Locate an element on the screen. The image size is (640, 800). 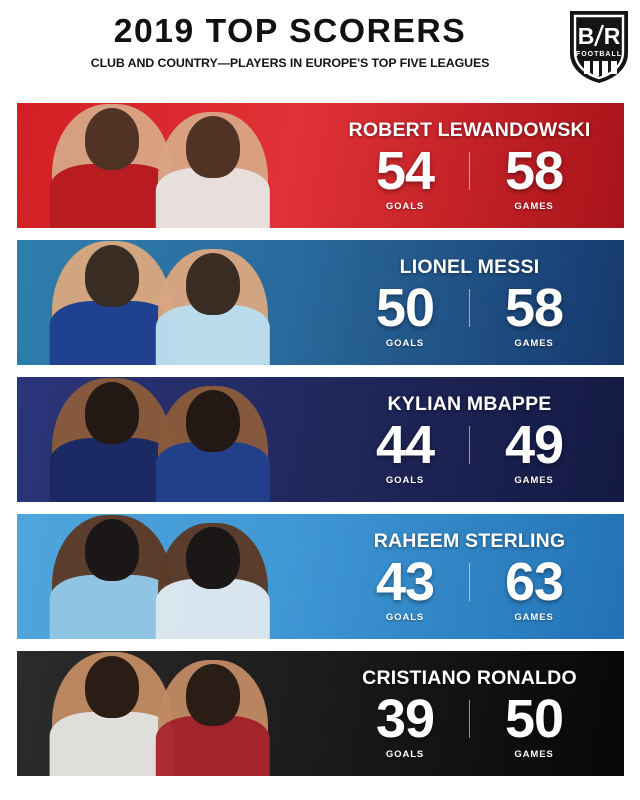
player-row: LIONEL MESSI 50 GOALS 58 GAMES is located at coordinates (320, 302).